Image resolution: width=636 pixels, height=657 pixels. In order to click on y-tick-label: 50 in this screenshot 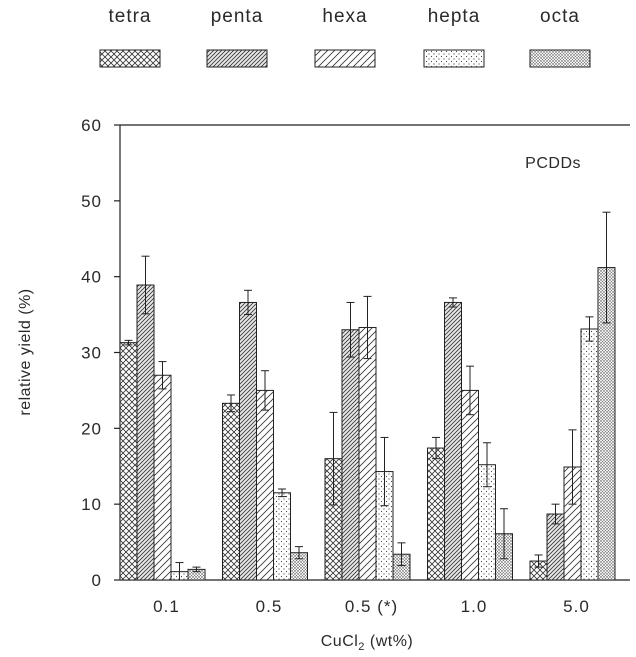, I will do `click(91, 201)`.